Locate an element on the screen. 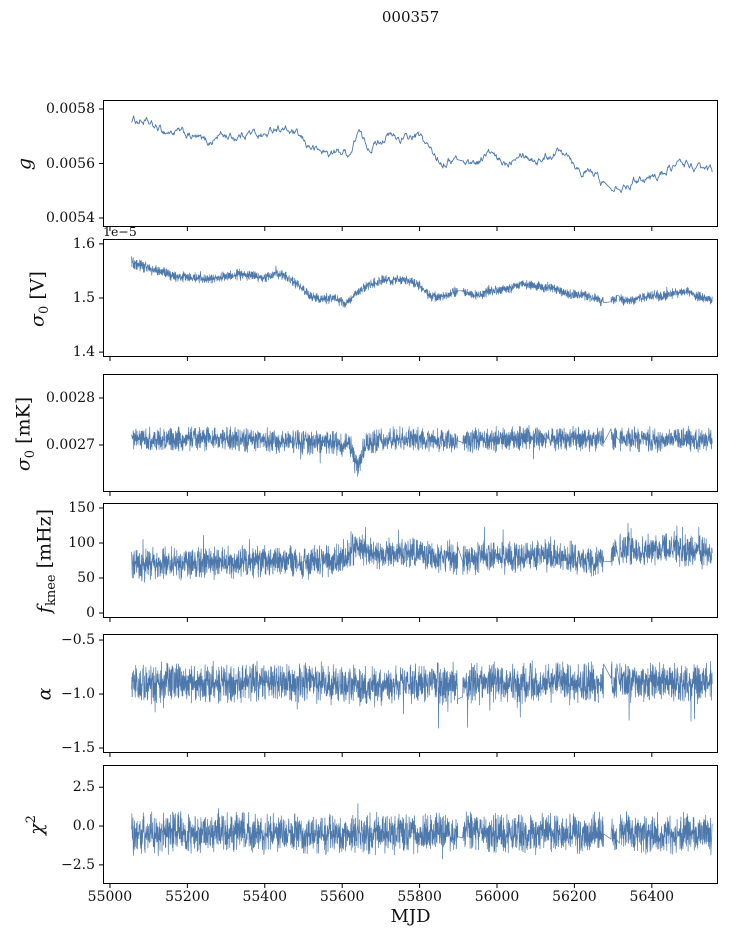 This screenshot has height=944, width=732. y-tick-label: 0 is located at coordinates (90, 613).